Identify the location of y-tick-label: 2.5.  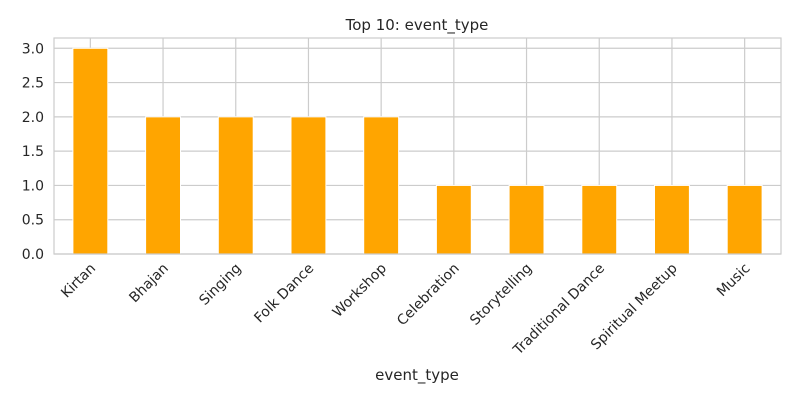
(33, 84).